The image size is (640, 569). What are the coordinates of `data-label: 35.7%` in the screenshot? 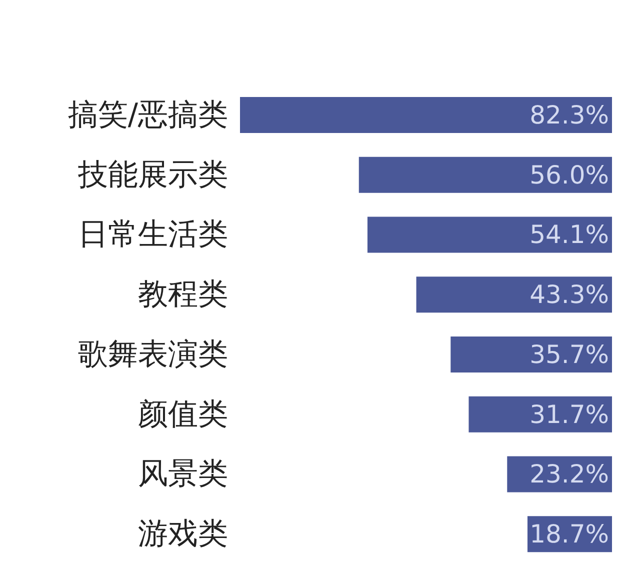 It's located at (569, 354).